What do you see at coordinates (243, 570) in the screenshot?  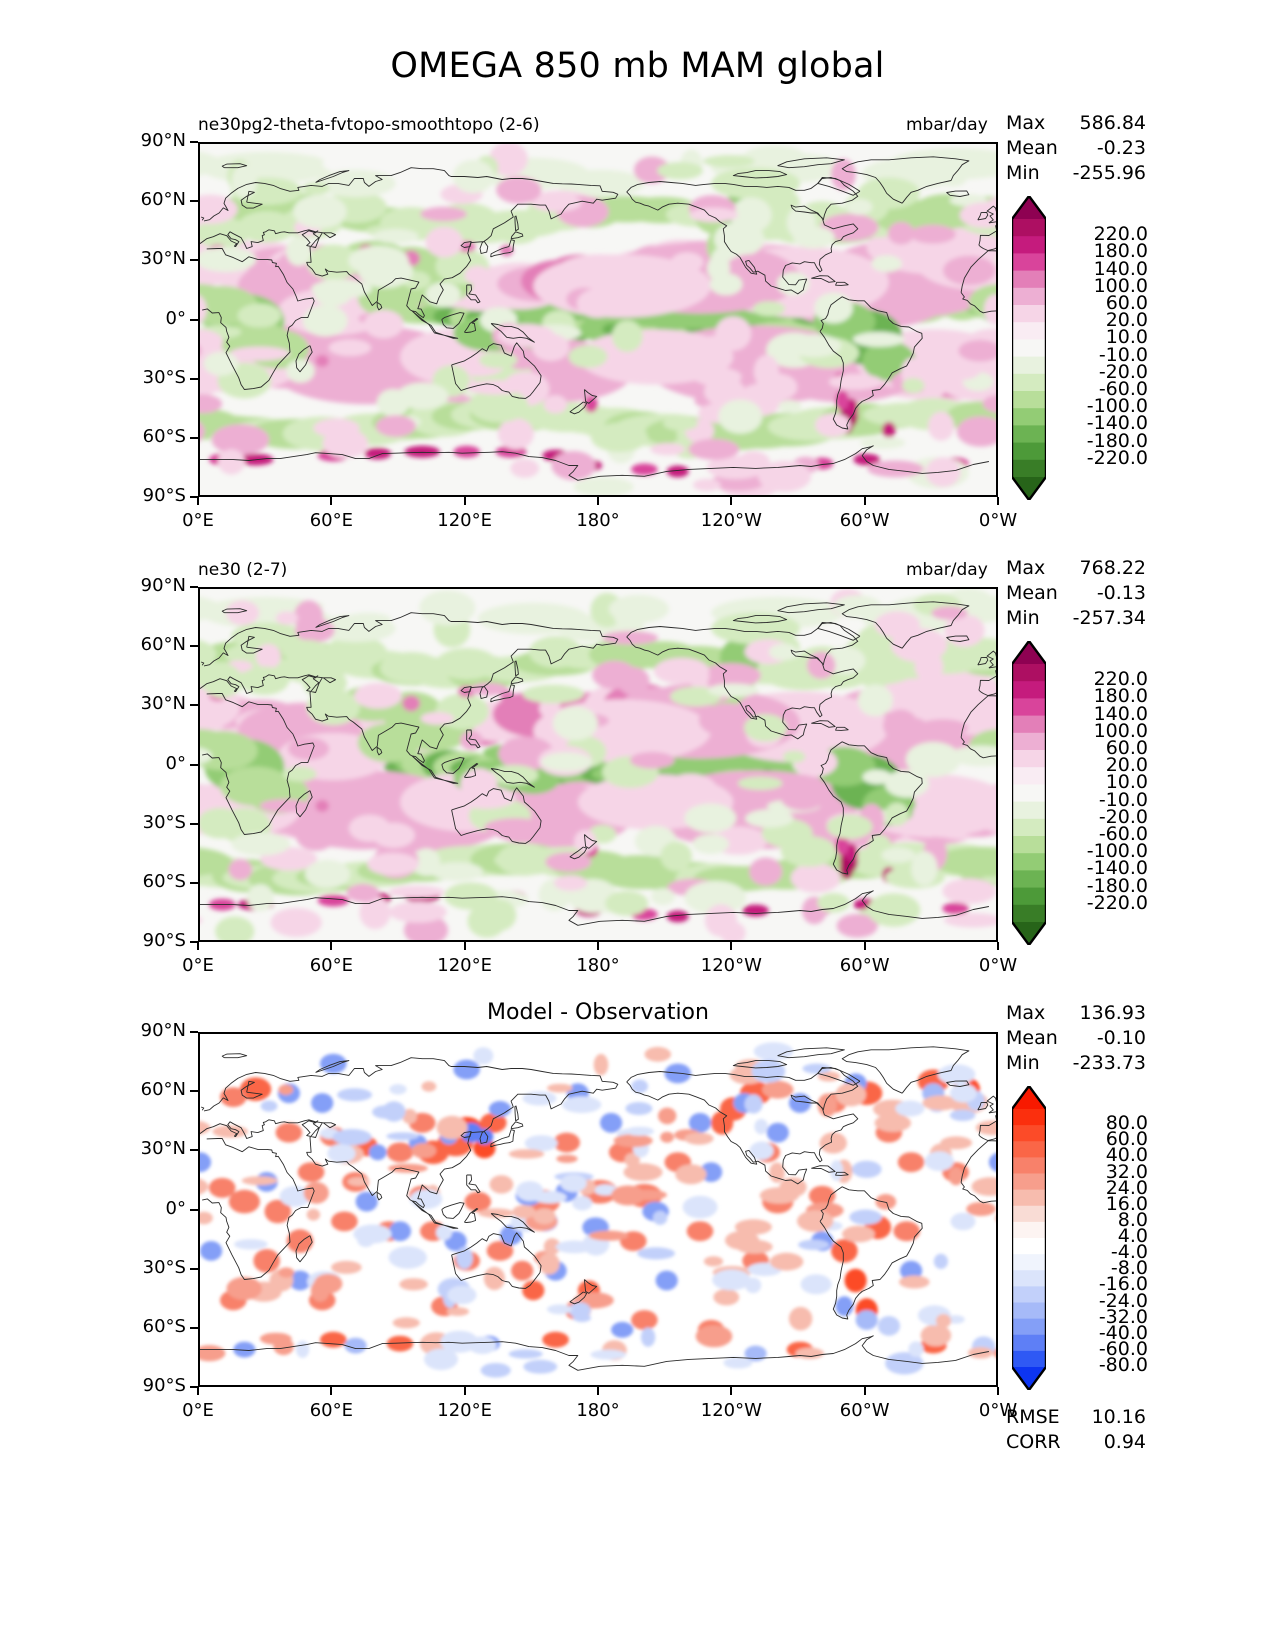 I see `panel-header-left: ne30 (2-7)` at bounding box center [243, 570].